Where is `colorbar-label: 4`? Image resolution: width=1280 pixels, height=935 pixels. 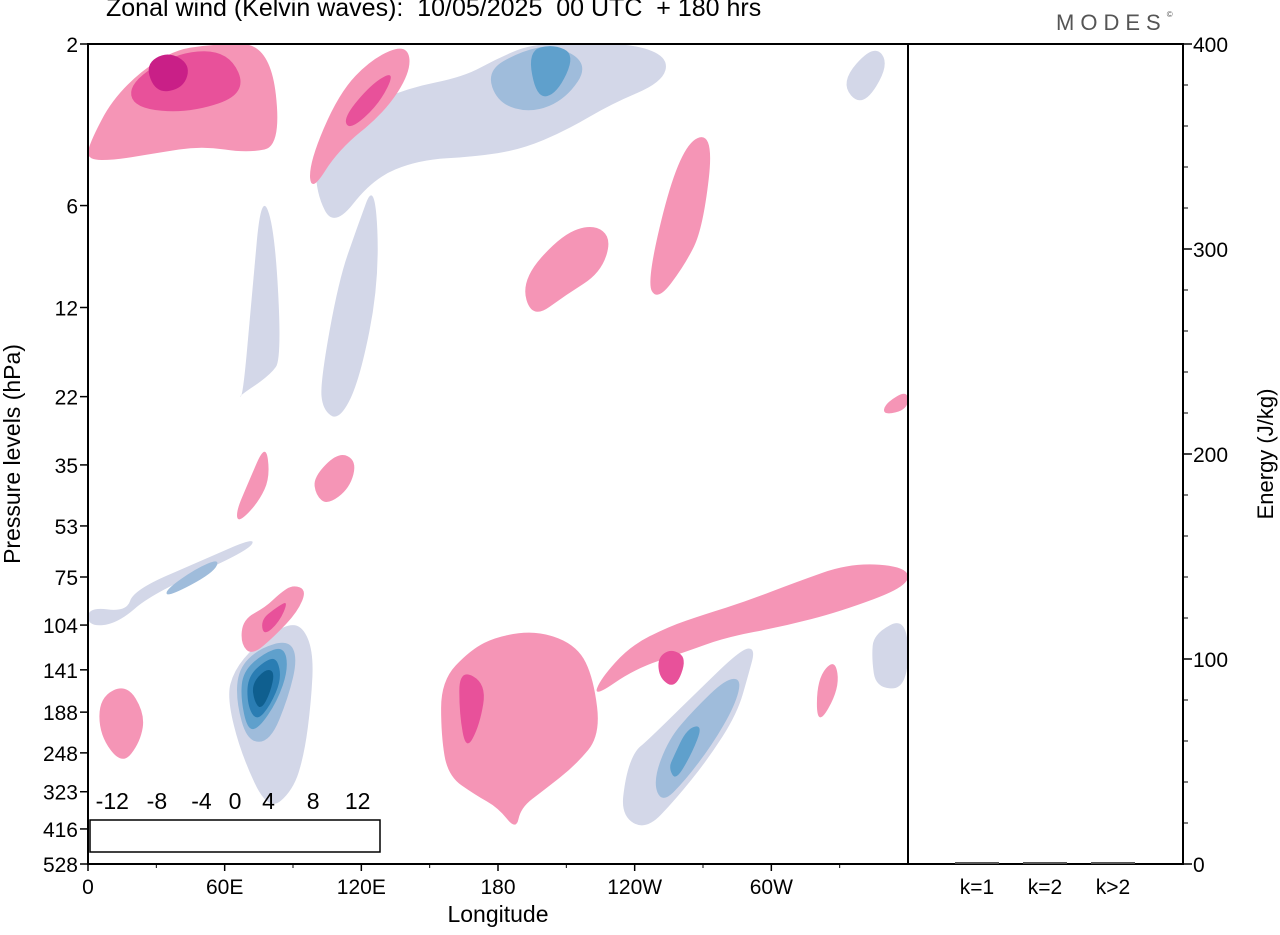 colorbar-label: 4 is located at coordinates (268, 801).